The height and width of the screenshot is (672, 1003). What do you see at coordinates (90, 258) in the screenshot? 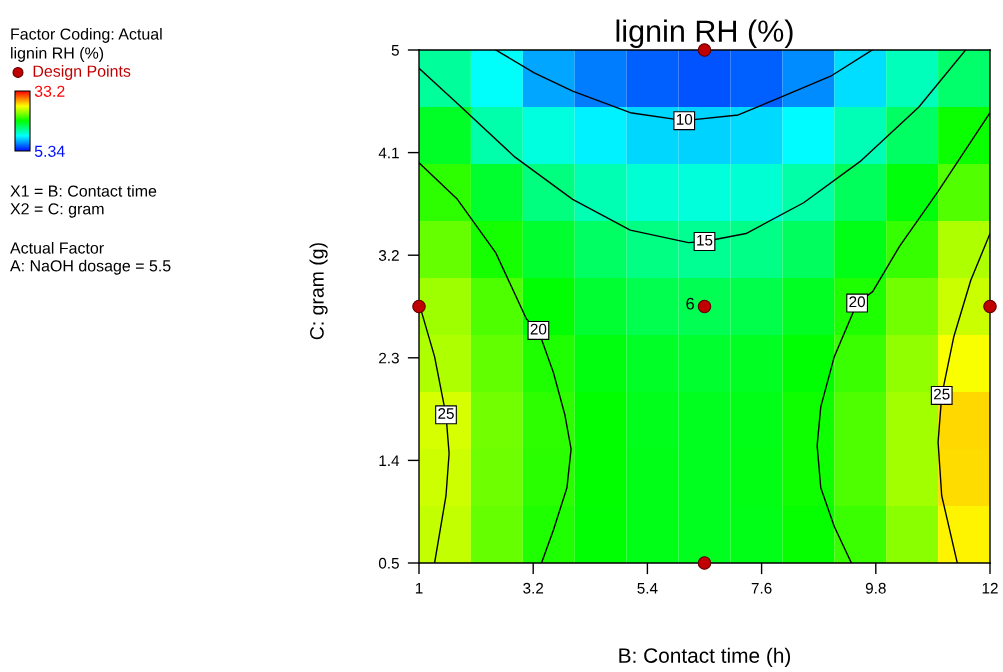
I see `text: Actual Factor A: NaOH dosage = 5.5` at bounding box center [90, 258].